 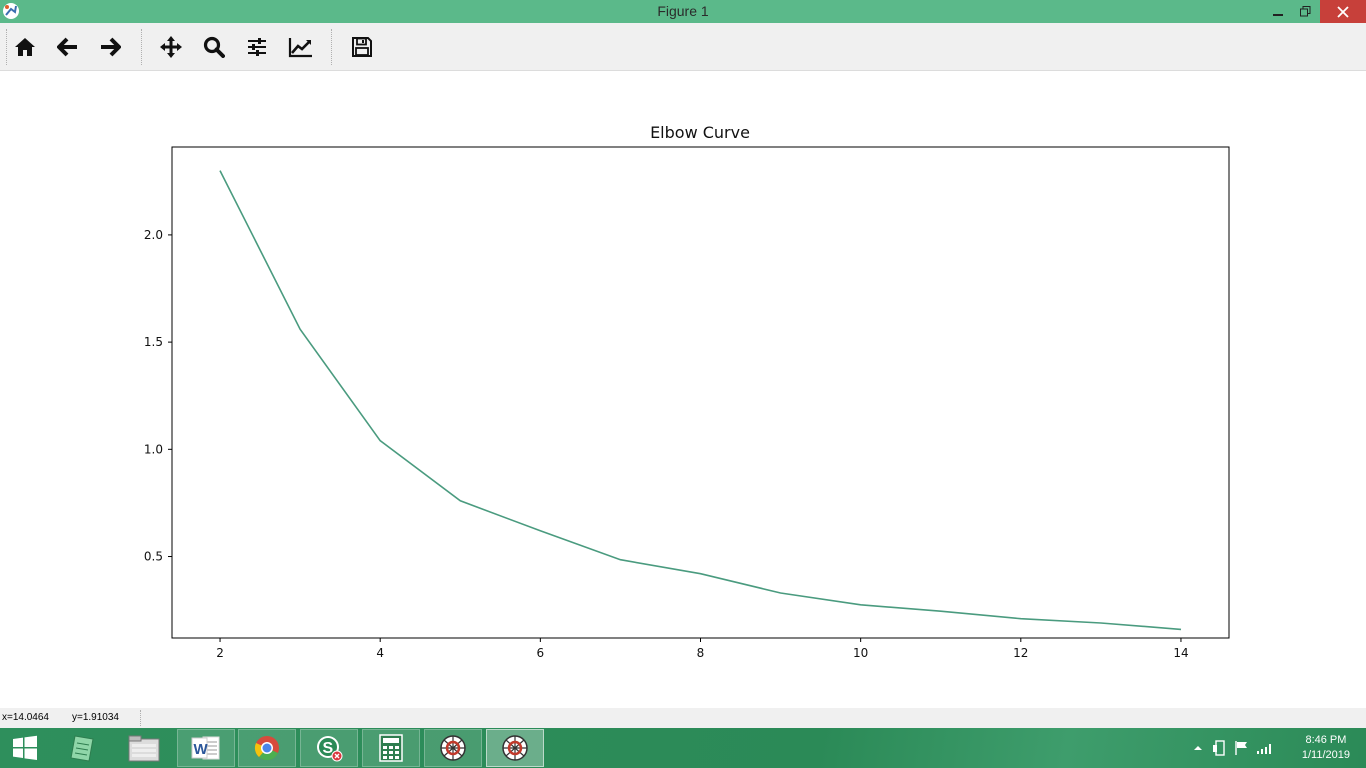 I want to click on x-tick-label: 2, so click(x=220, y=653).